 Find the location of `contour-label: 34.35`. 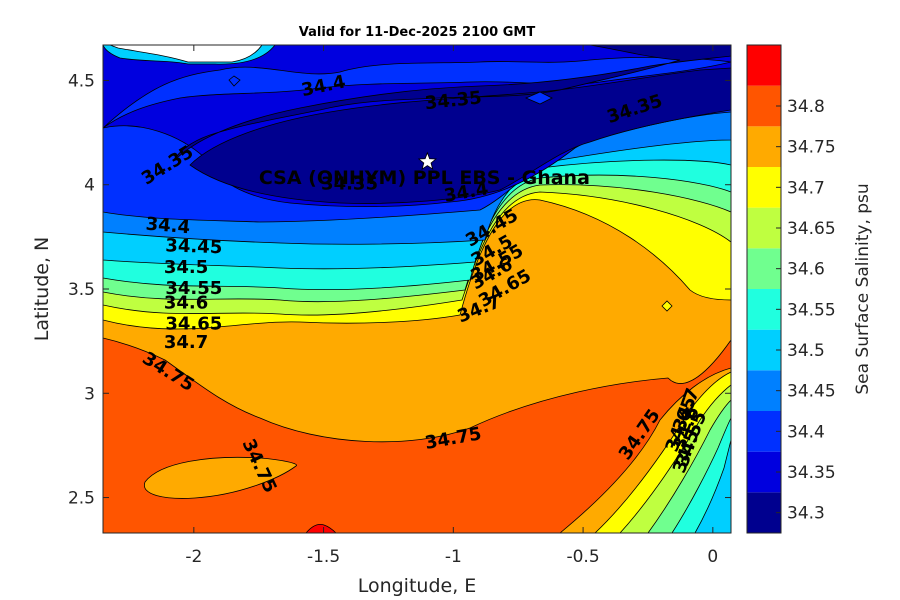

contour-label: 34.35 is located at coordinates (349, 184).